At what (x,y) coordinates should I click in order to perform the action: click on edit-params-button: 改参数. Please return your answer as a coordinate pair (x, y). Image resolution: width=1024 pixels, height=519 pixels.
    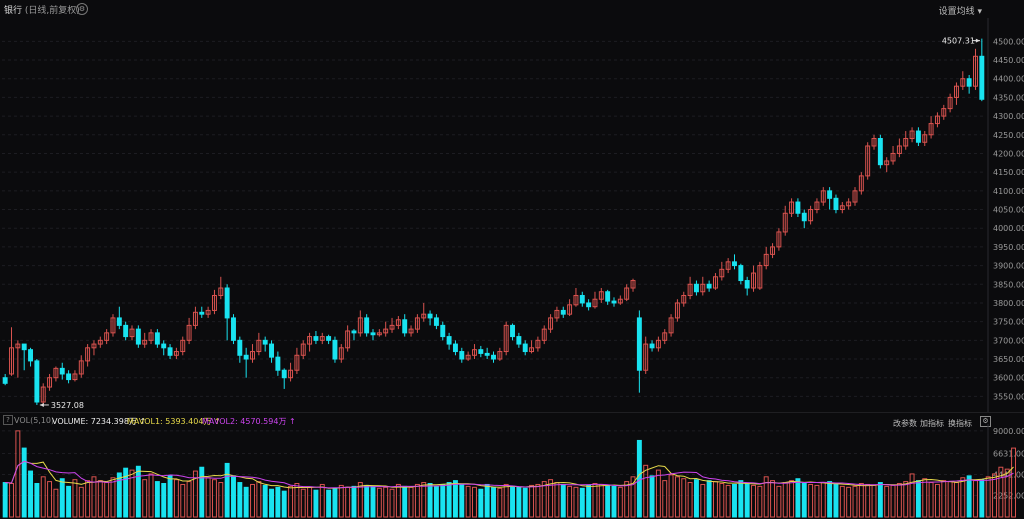
    Looking at the image, I should click on (905, 423).